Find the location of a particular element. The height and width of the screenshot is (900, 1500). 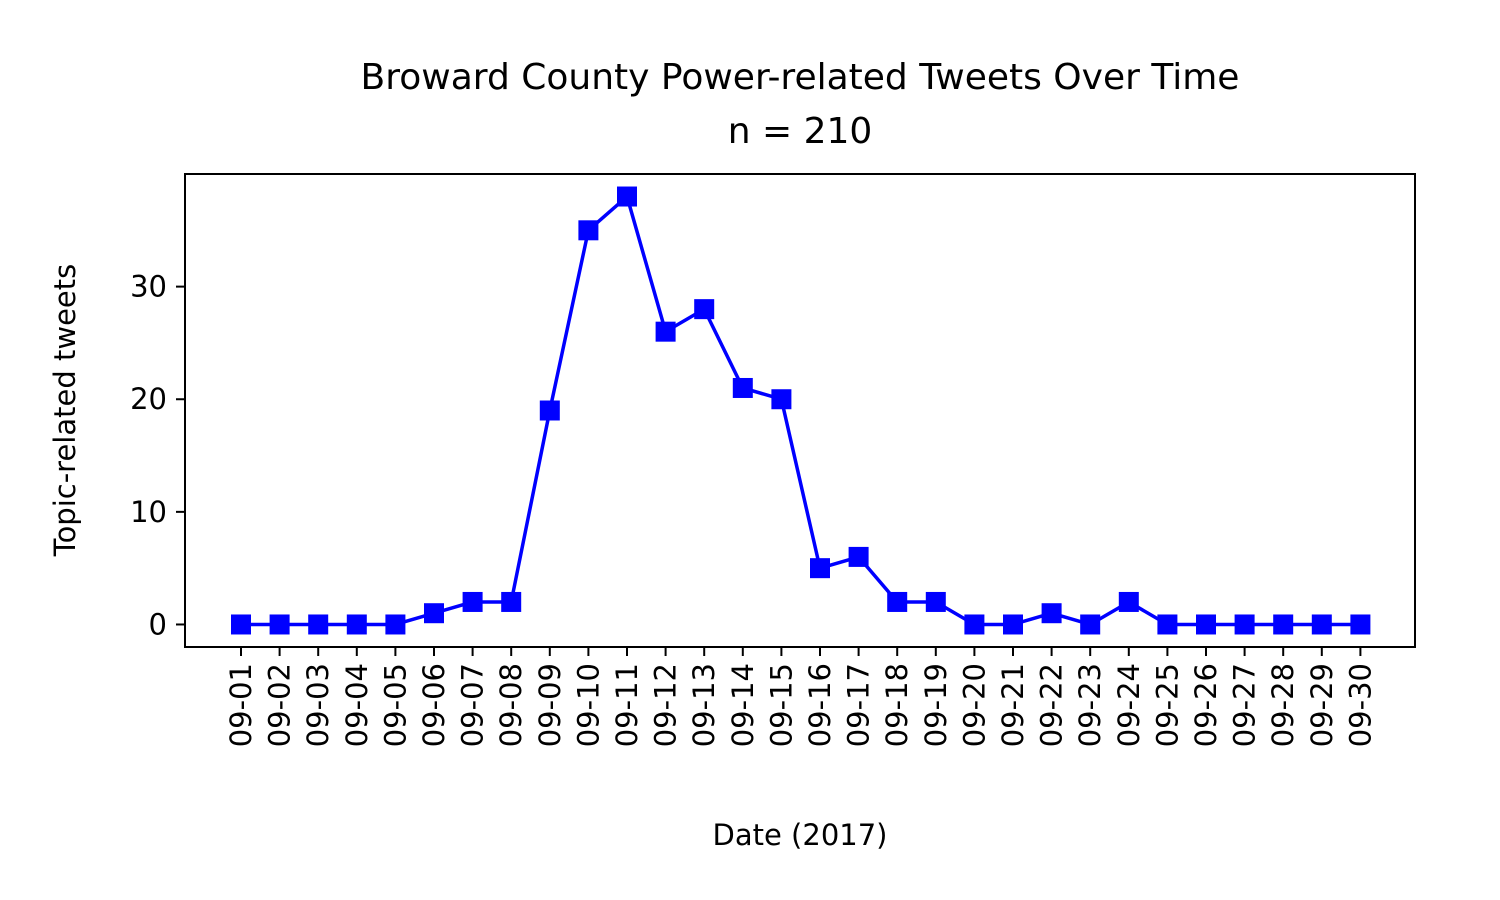

x-tick-label: 09-04 is located at coordinates (357, 705).